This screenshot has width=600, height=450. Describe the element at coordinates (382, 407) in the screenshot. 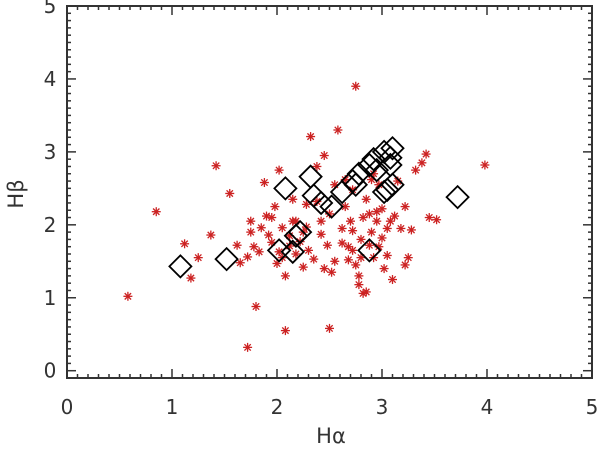

I see `x-tick-label: 3` at that location.